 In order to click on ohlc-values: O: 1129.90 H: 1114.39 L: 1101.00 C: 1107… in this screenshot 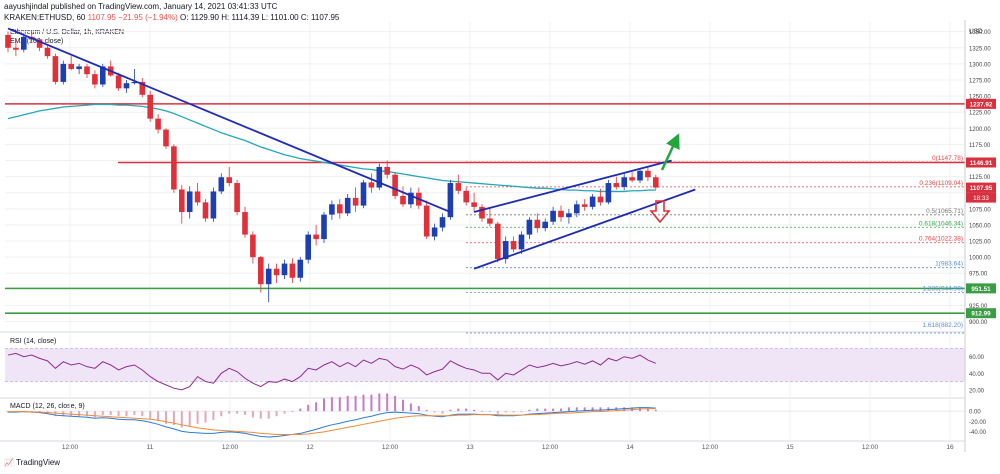, I will do `click(260, 17)`.